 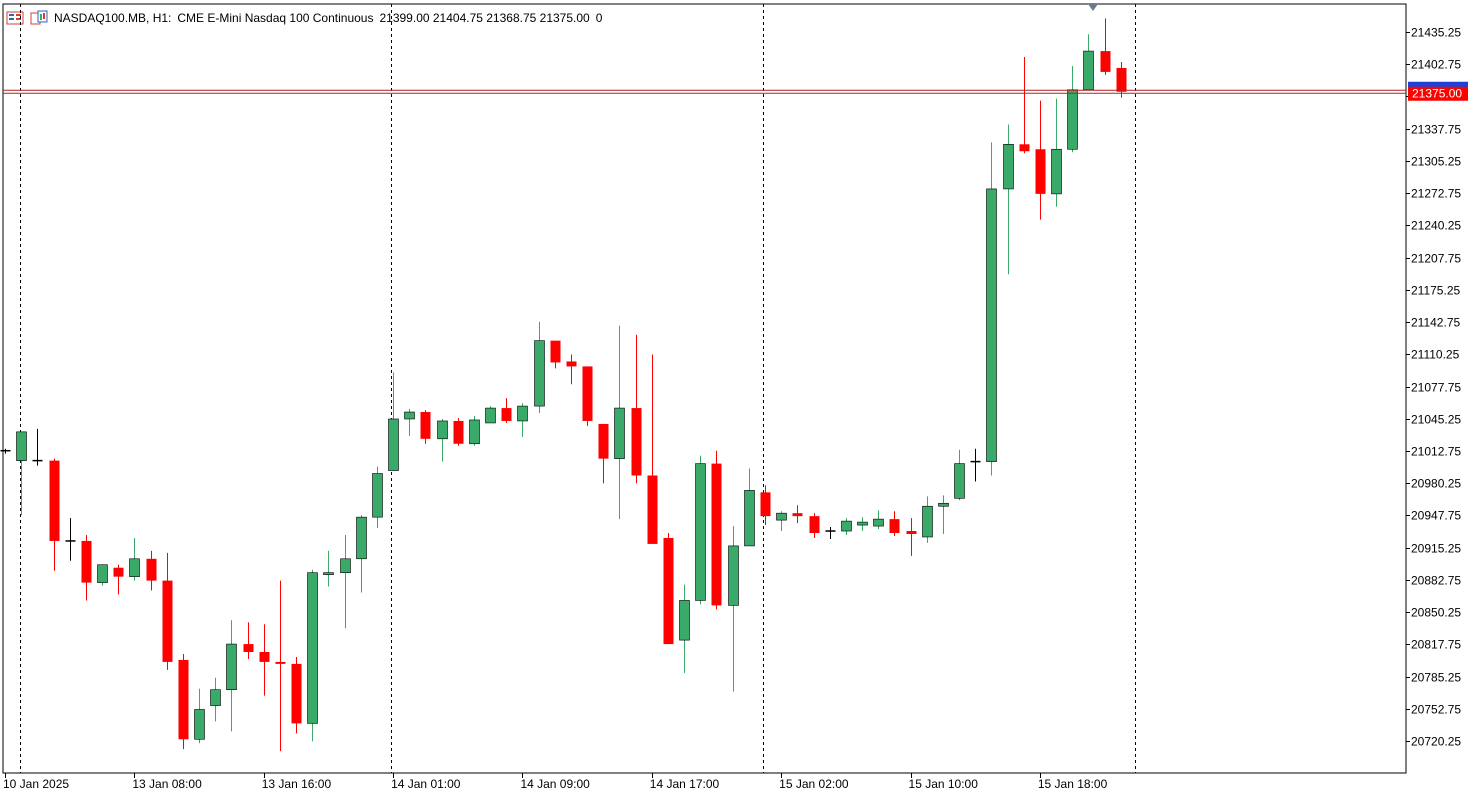 What do you see at coordinates (1436, 549) in the screenshot?
I see `y-axis-tick-label: 20915.25` at bounding box center [1436, 549].